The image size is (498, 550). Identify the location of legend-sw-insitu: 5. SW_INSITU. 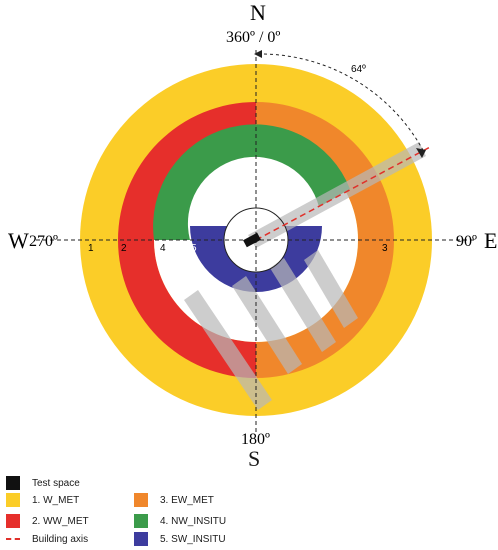
(180, 539).